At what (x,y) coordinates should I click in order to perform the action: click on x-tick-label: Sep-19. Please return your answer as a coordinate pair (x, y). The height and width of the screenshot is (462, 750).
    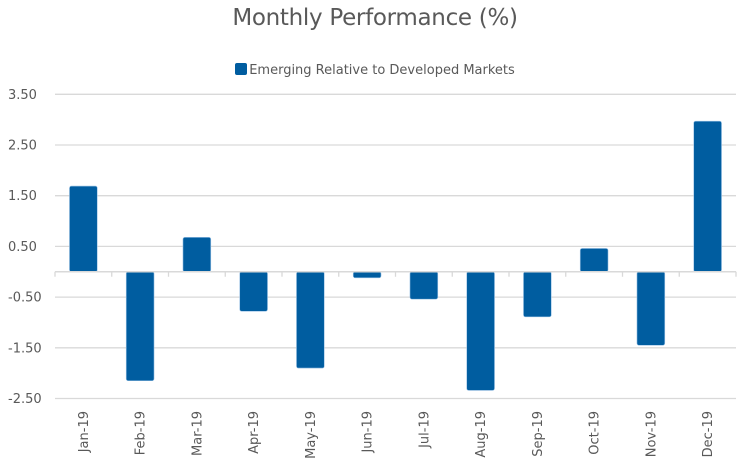
    Looking at the image, I should click on (538, 434).